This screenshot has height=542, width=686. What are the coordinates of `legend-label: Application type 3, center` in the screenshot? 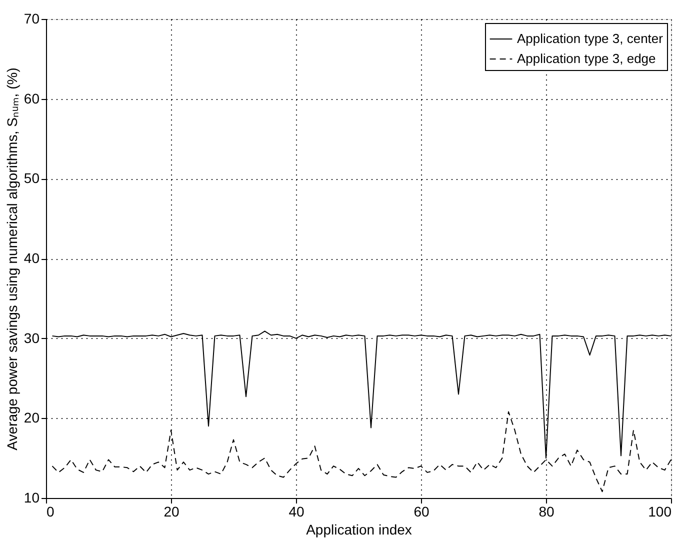 It's located at (590, 38).